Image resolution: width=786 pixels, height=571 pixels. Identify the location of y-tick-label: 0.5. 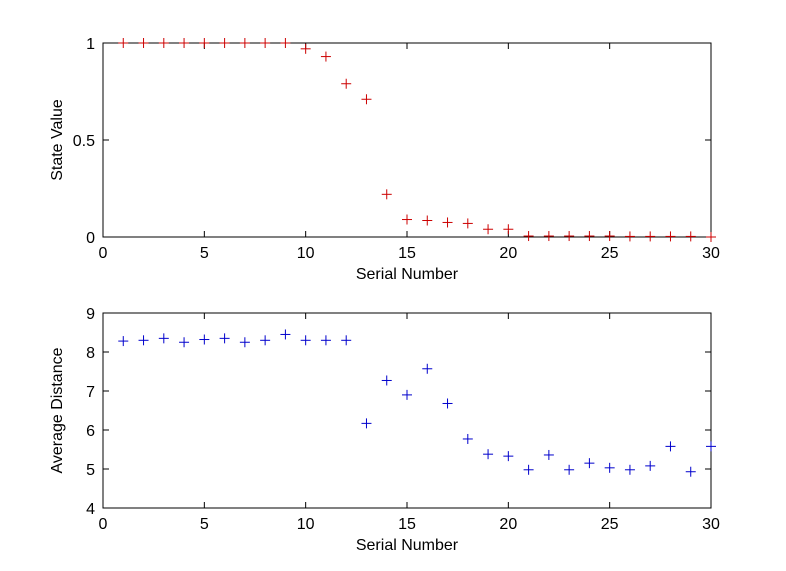
(84, 141).